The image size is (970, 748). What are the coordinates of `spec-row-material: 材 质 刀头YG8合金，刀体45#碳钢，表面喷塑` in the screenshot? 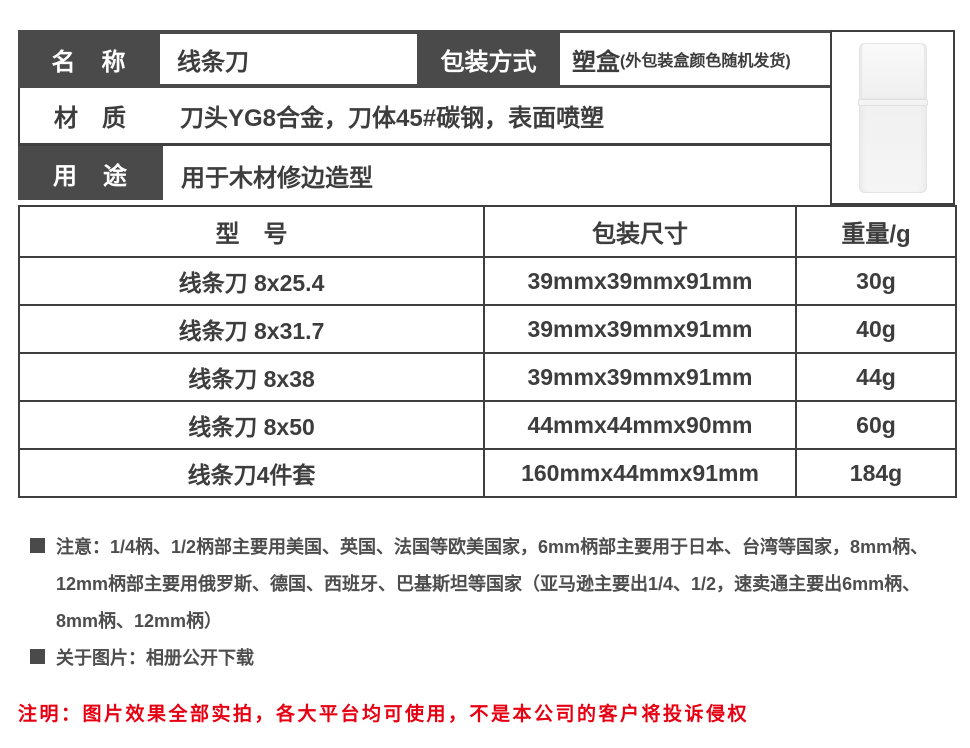 It's located at (424, 117).